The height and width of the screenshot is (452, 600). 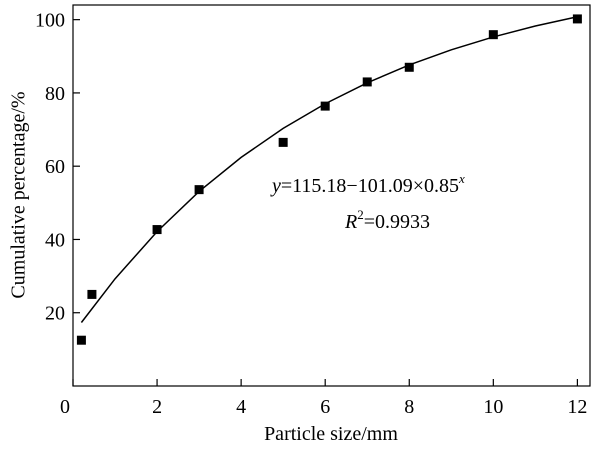 I want to click on x-tick-label: 4, so click(x=241, y=407).